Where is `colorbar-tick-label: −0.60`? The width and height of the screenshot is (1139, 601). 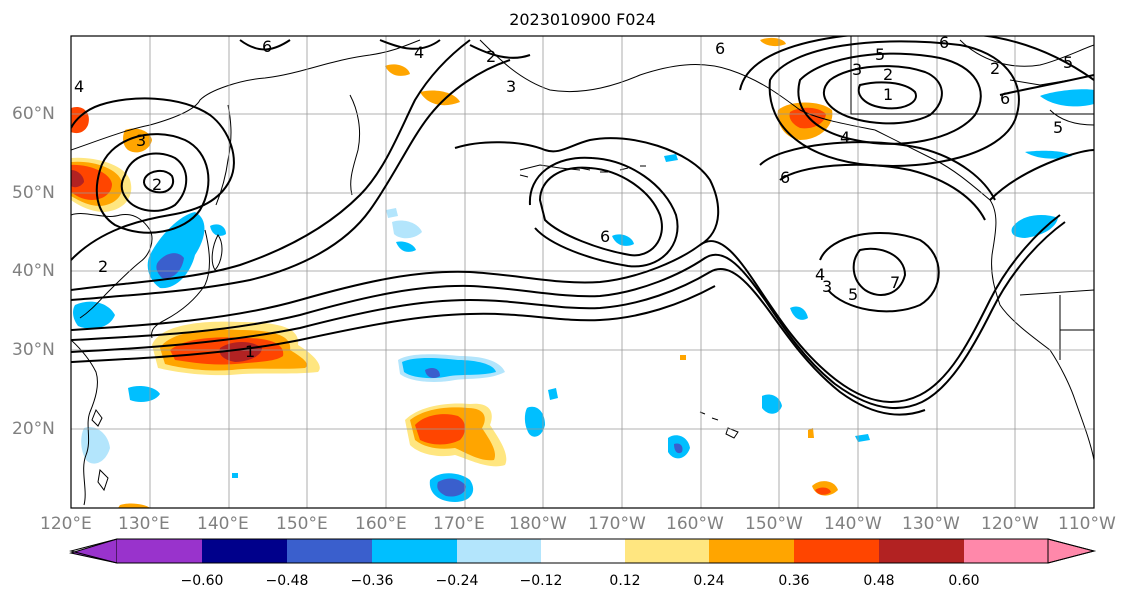
colorbar-tick-label: −0.60 is located at coordinates (202, 581).